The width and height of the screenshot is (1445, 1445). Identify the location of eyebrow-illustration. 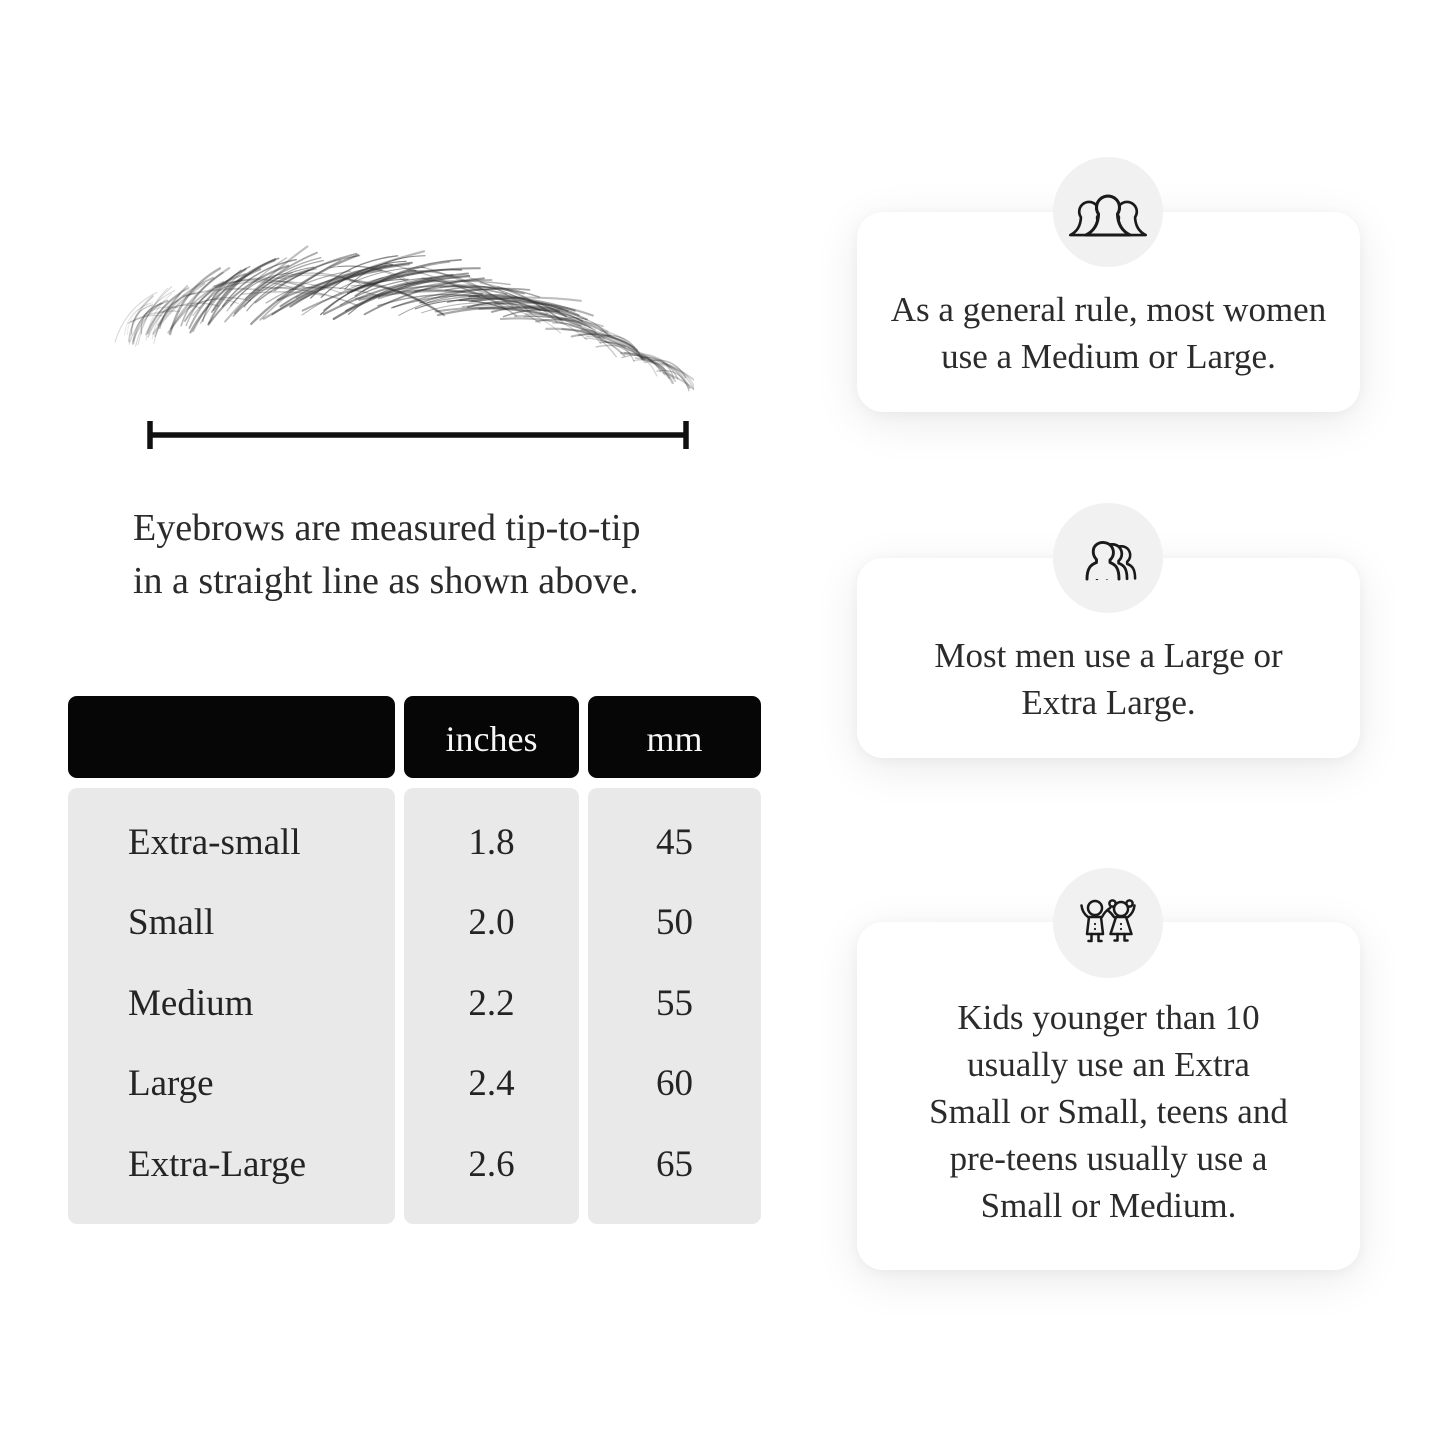
(410, 319).